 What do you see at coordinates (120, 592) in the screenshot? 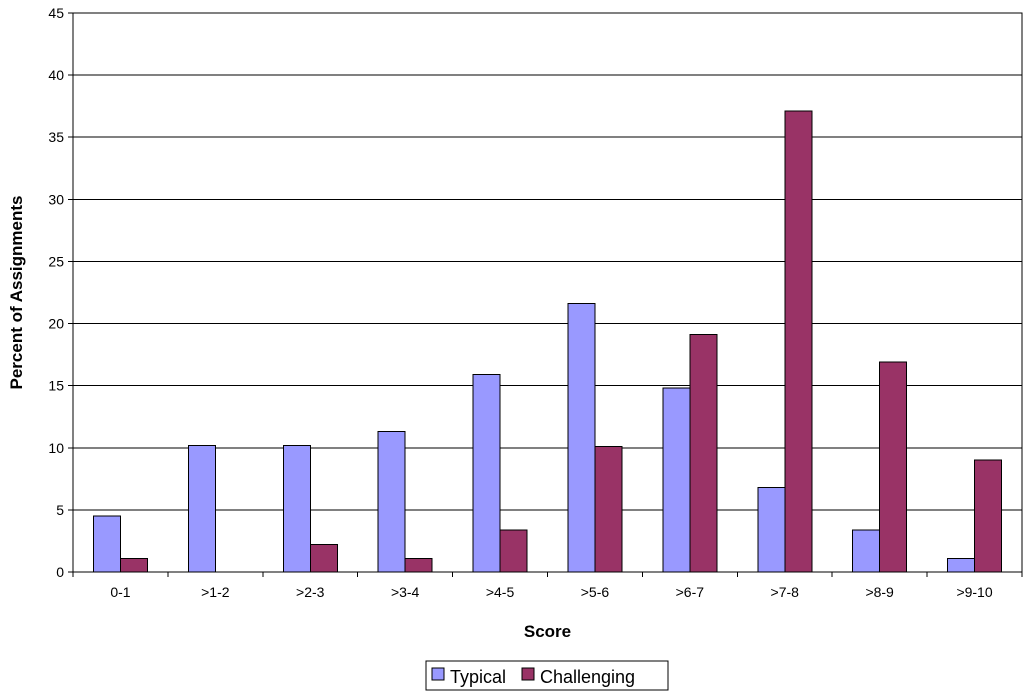
I see `x-tick-label: 0-1` at bounding box center [120, 592].